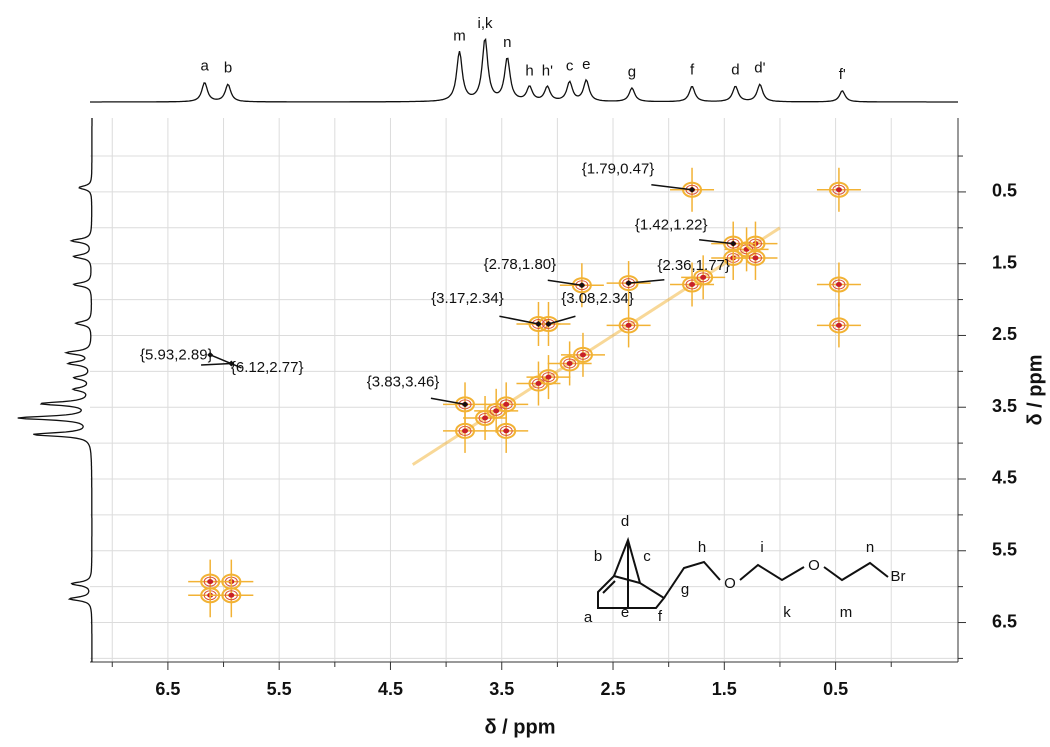 This screenshot has height=747, width=1050. Describe the element at coordinates (613, 689) in the screenshot. I see `x-tick-label: 2.5` at that location.